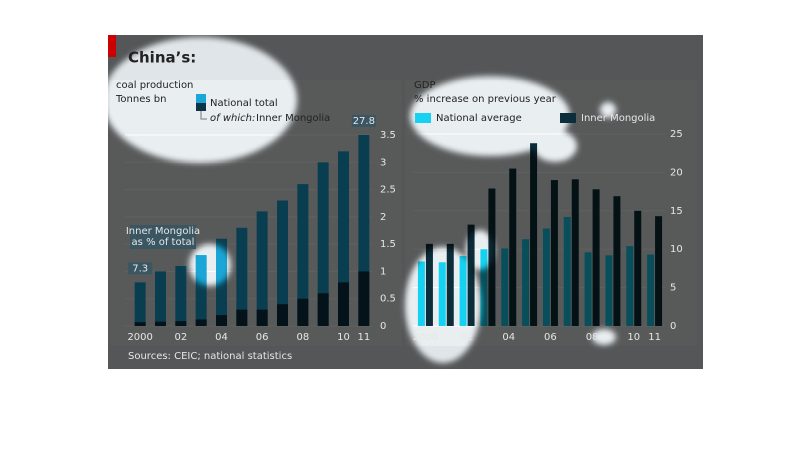 The image size is (810, 468). What do you see at coordinates (388, 190) in the screenshot?
I see `y-tick-label: 2.5` at bounding box center [388, 190].